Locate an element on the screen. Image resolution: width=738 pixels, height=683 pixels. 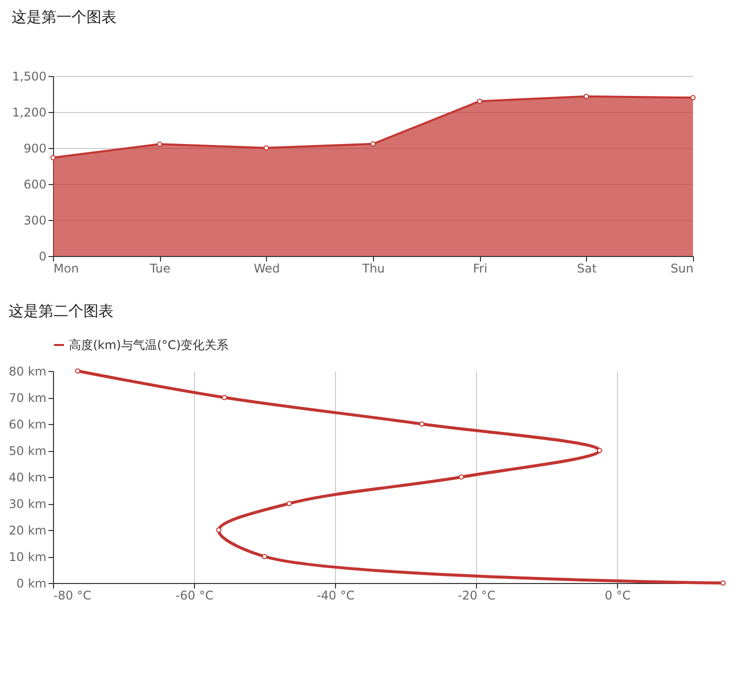
x-tick-label: Thu is located at coordinates (373, 269).